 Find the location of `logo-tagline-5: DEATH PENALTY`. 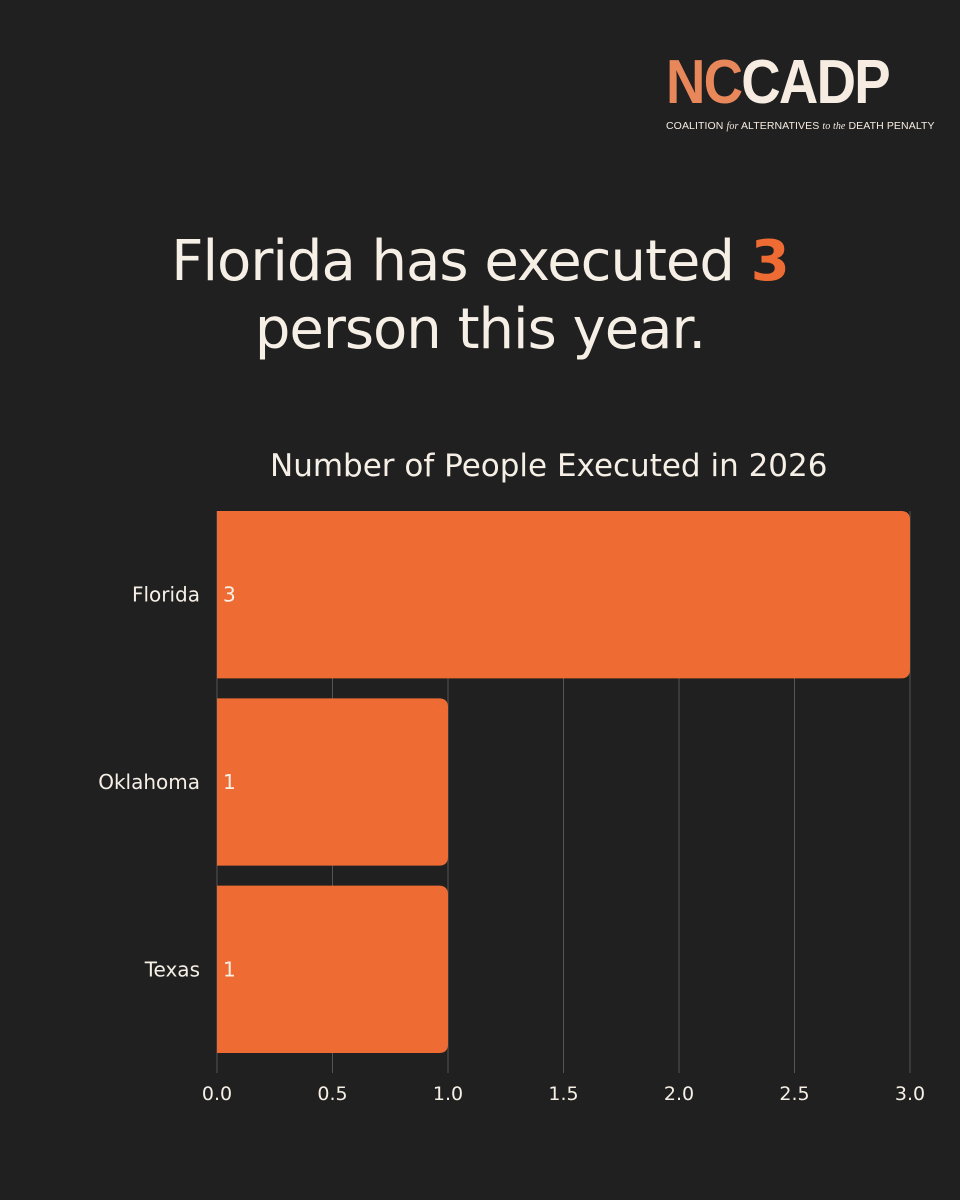

logo-tagline-5: DEATH PENALTY is located at coordinates (890, 126).